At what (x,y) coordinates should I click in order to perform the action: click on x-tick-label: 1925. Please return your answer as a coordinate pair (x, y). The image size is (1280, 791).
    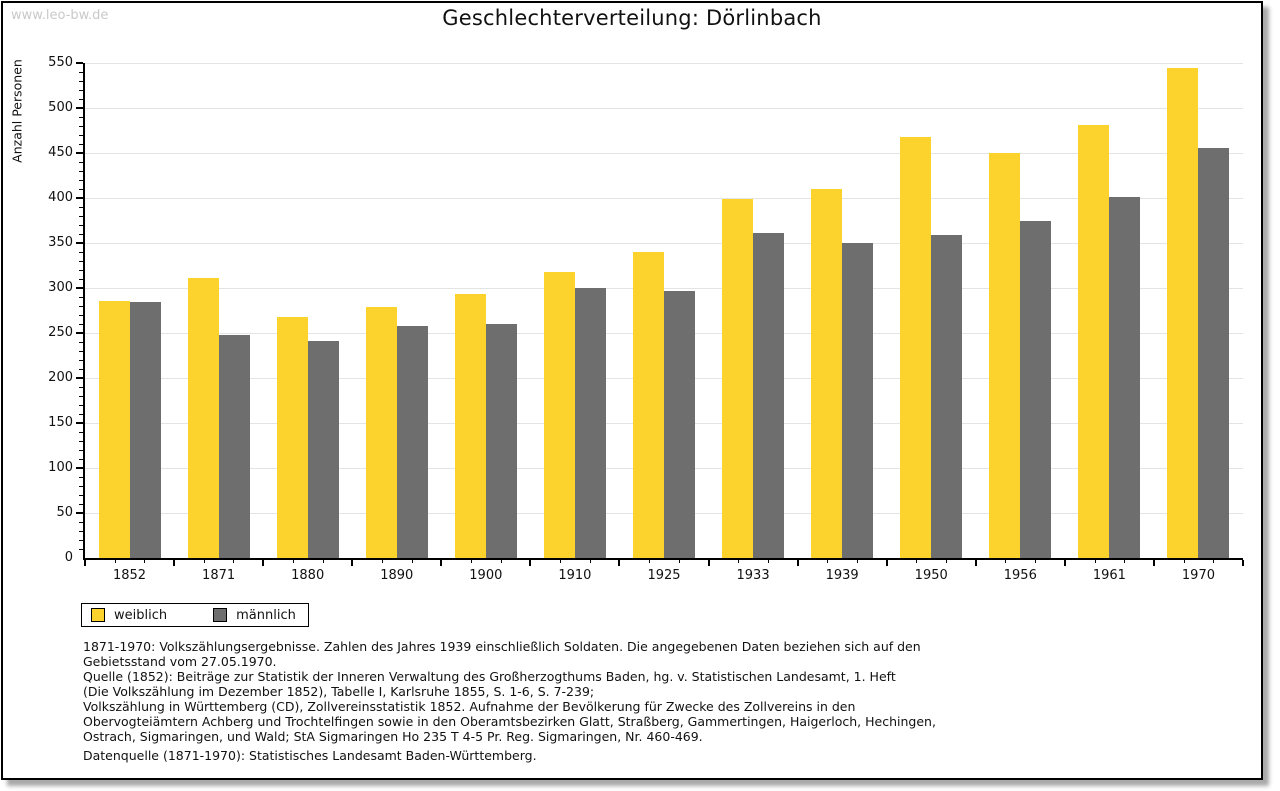
    Looking at the image, I should click on (664, 575).